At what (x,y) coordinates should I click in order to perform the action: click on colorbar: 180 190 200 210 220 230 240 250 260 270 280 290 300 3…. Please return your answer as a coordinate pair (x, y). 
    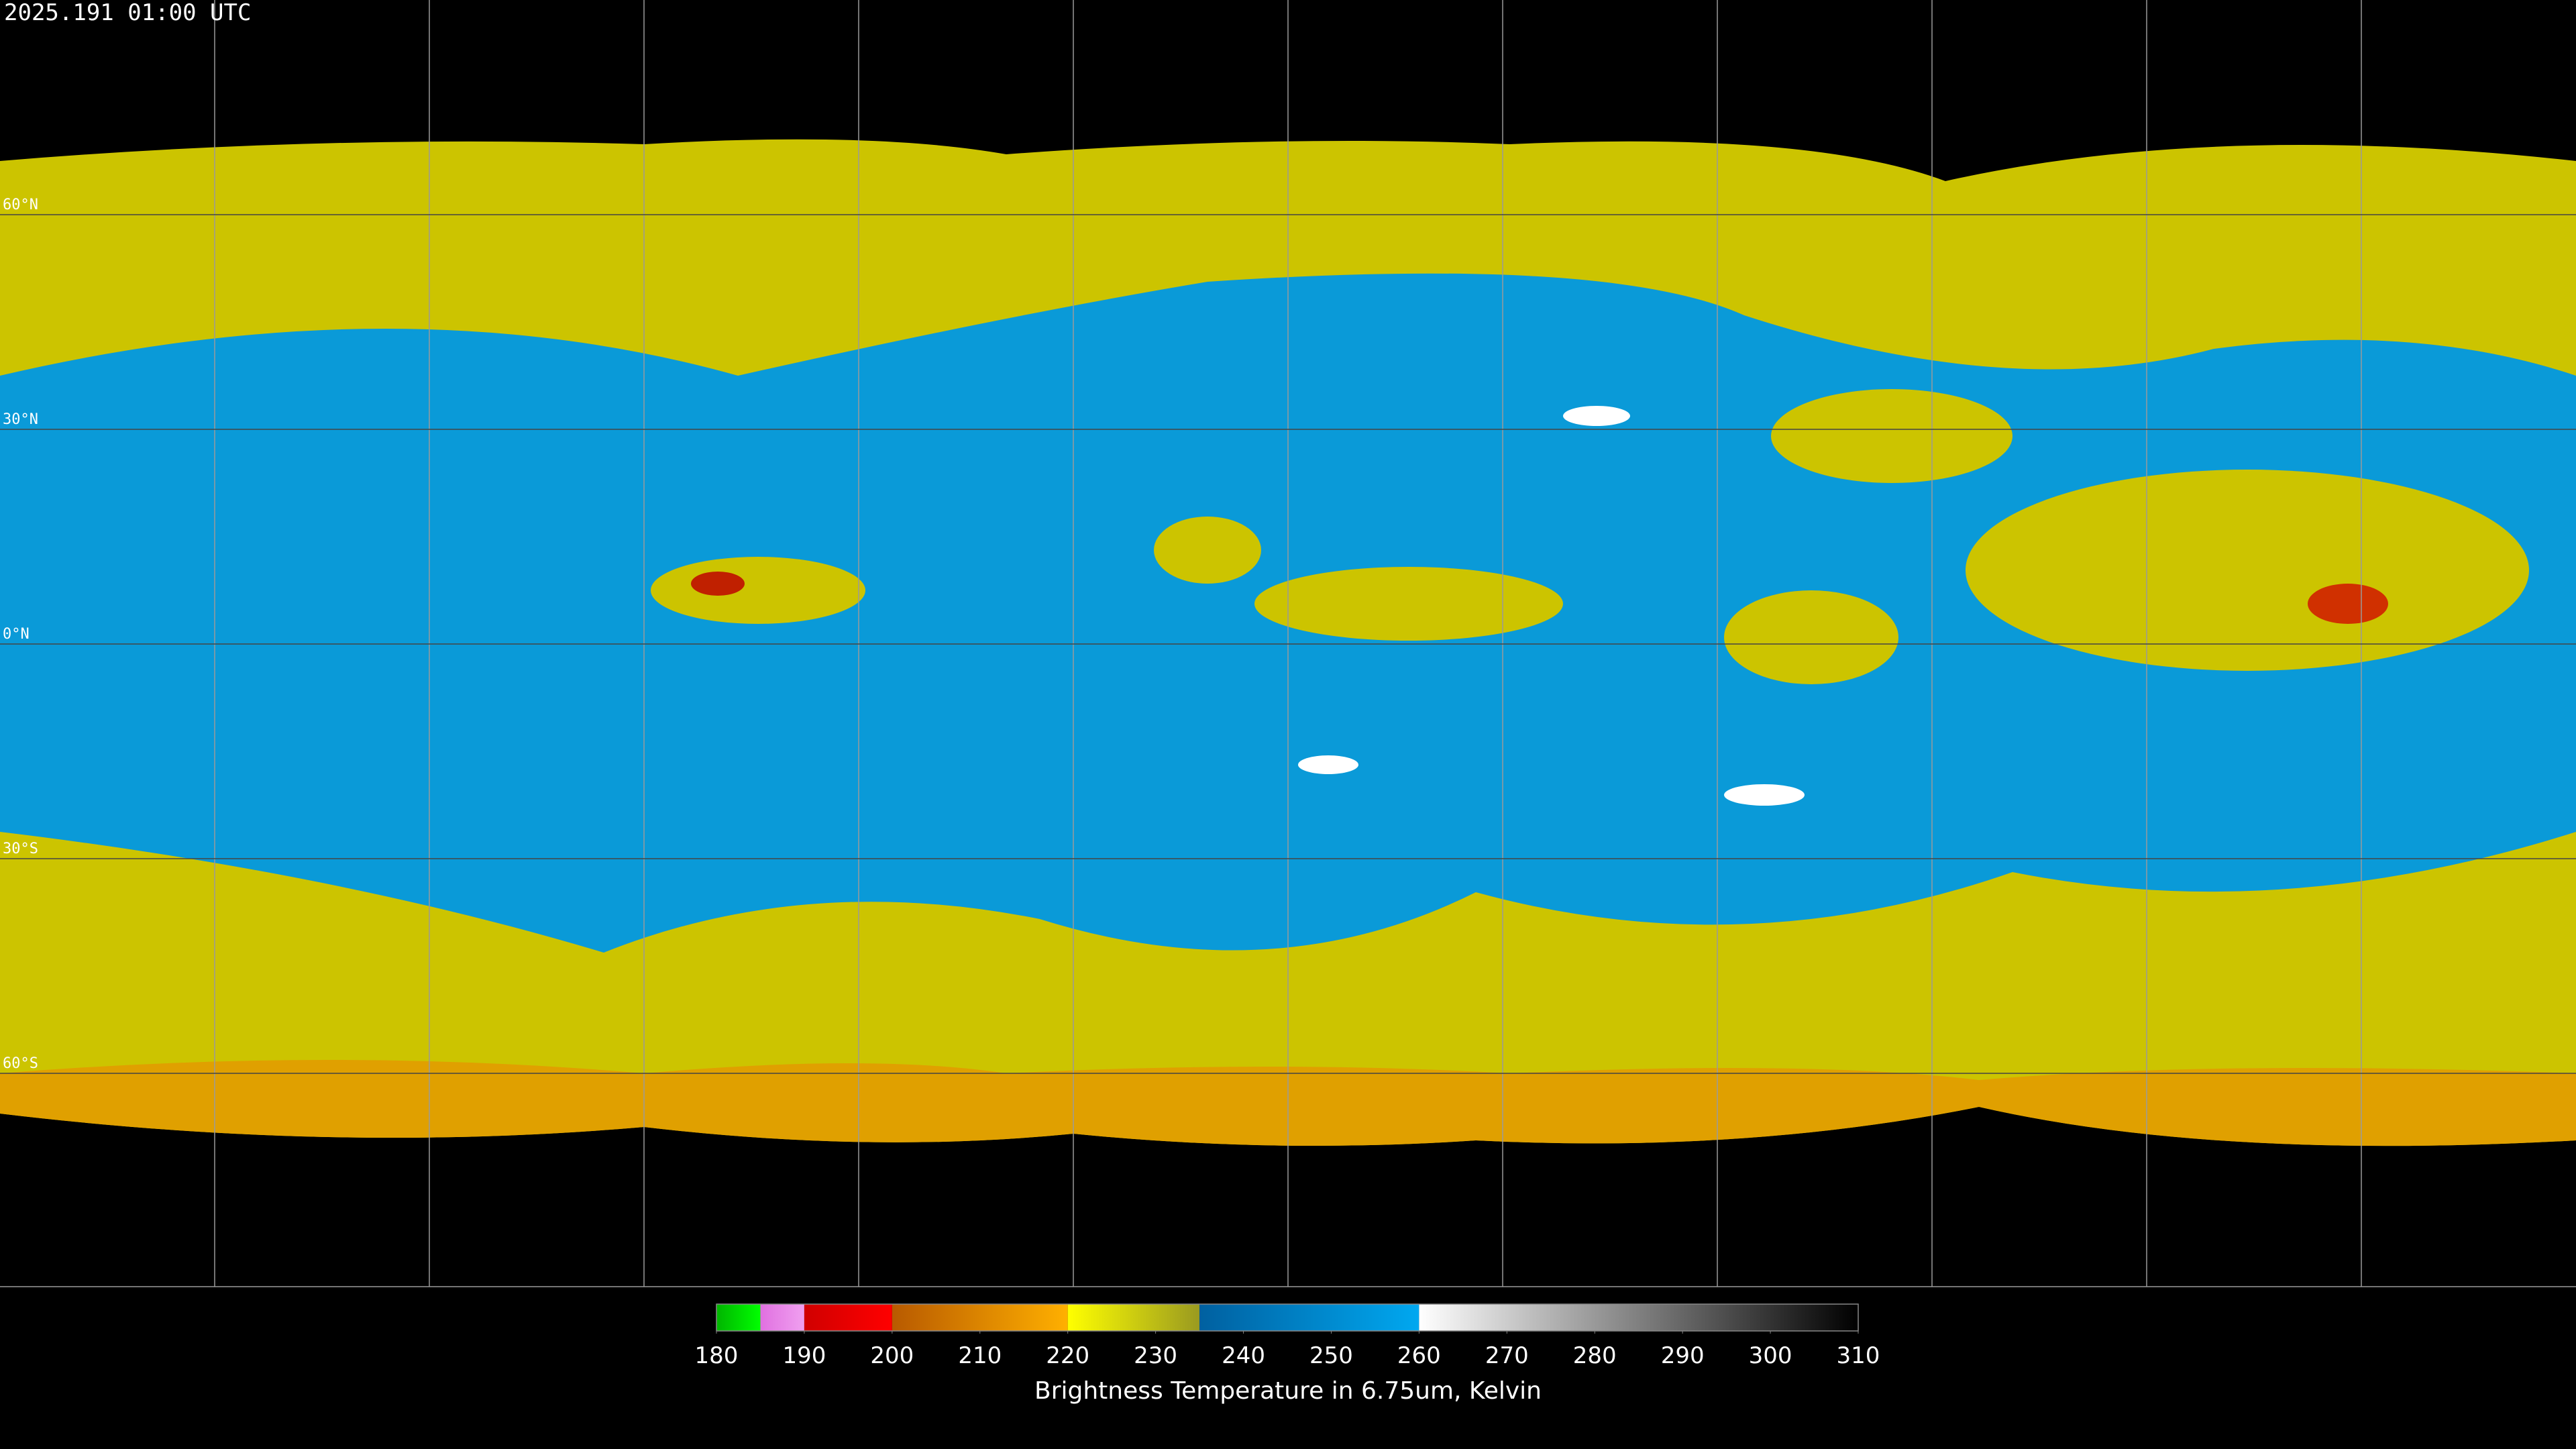
    Looking at the image, I should click on (1287, 1336).